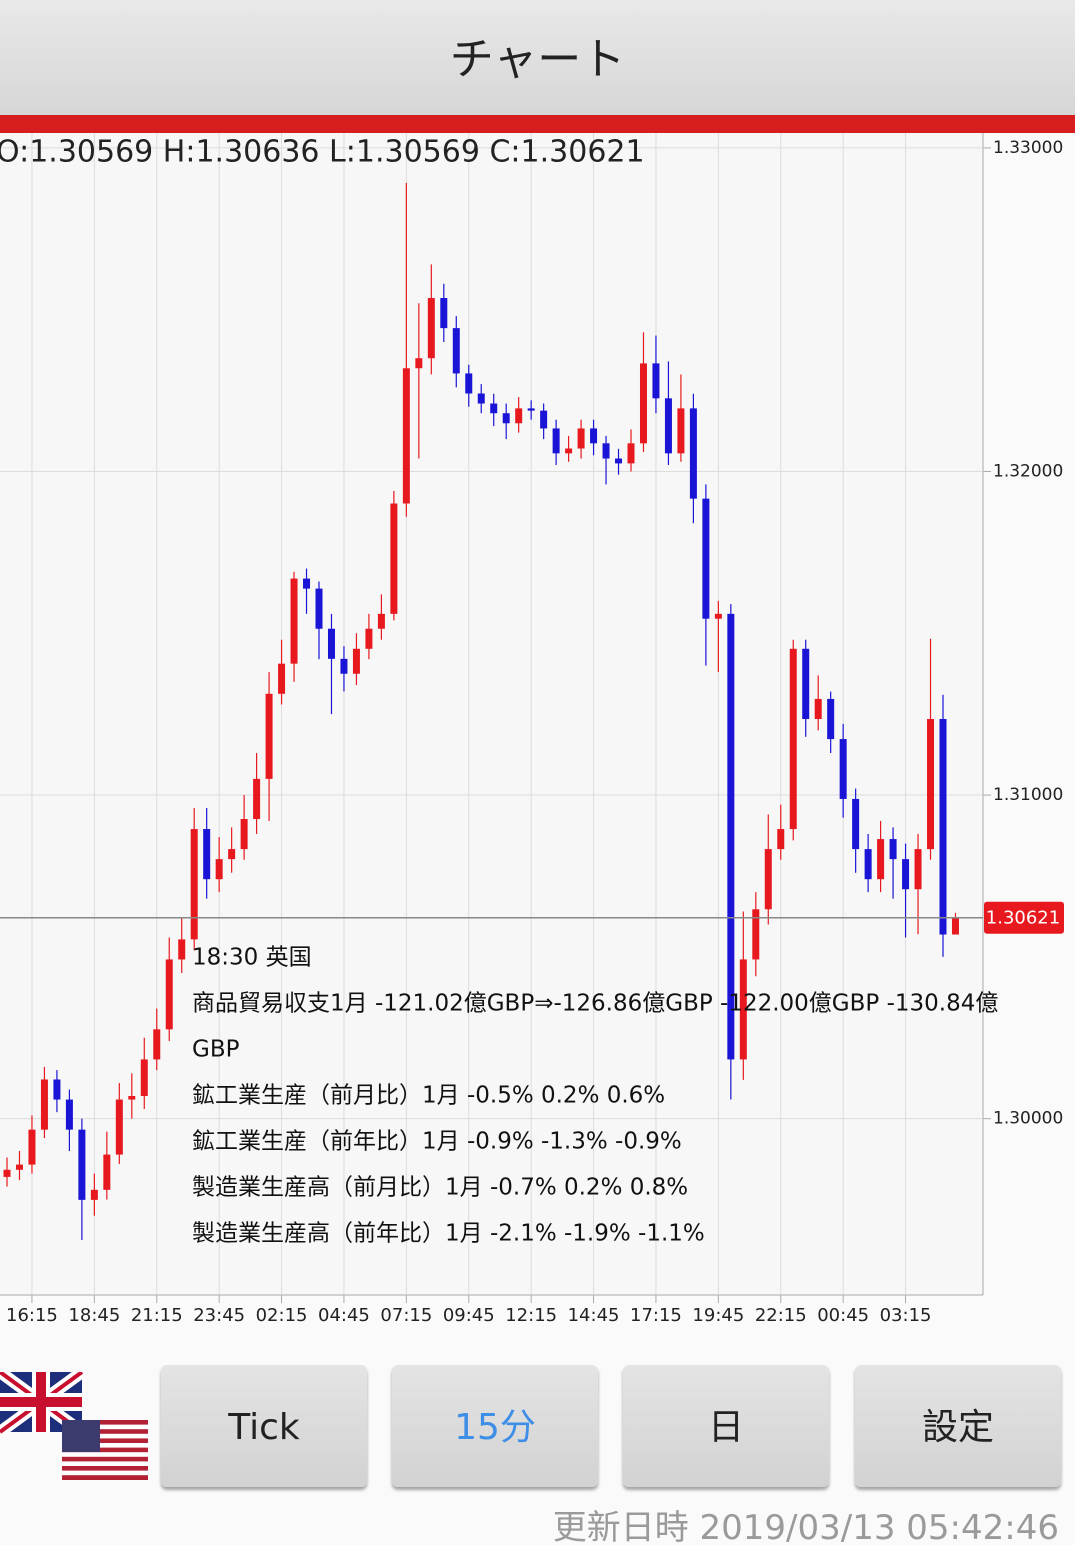  Describe the element at coordinates (531, 1315) in the screenshot. I see `x-tick-label: 12:15` at that location.